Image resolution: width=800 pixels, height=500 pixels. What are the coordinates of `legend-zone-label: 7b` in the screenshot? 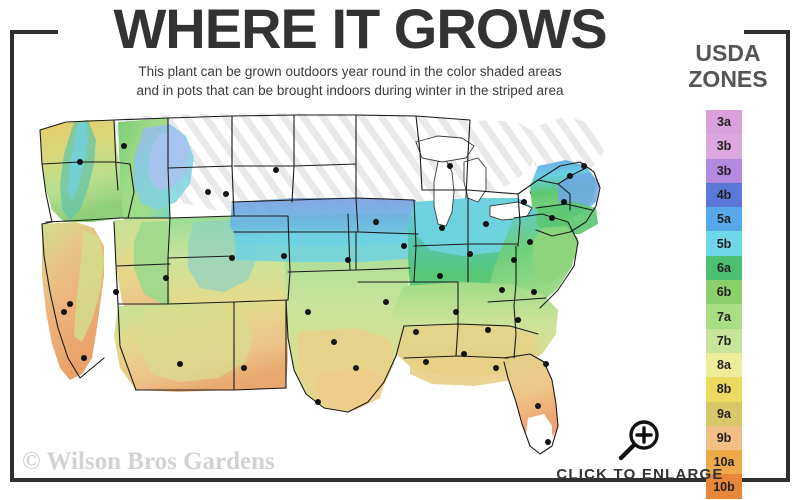 It's located at (724, 340).